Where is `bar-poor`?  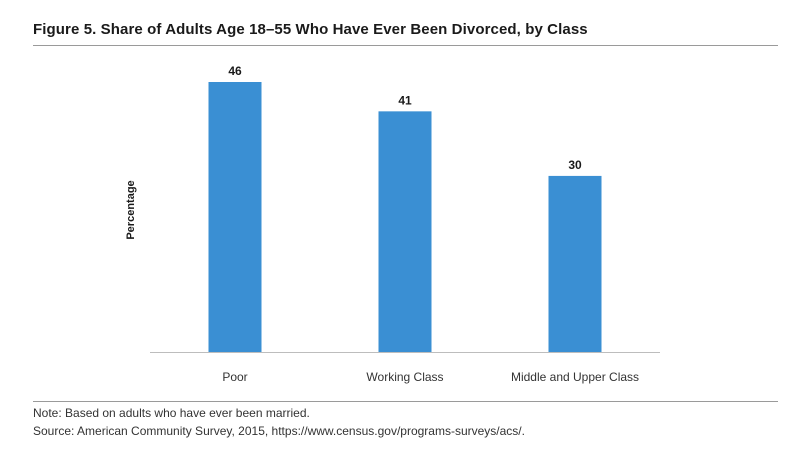
bar-poor is located at coordinates (235, 217).